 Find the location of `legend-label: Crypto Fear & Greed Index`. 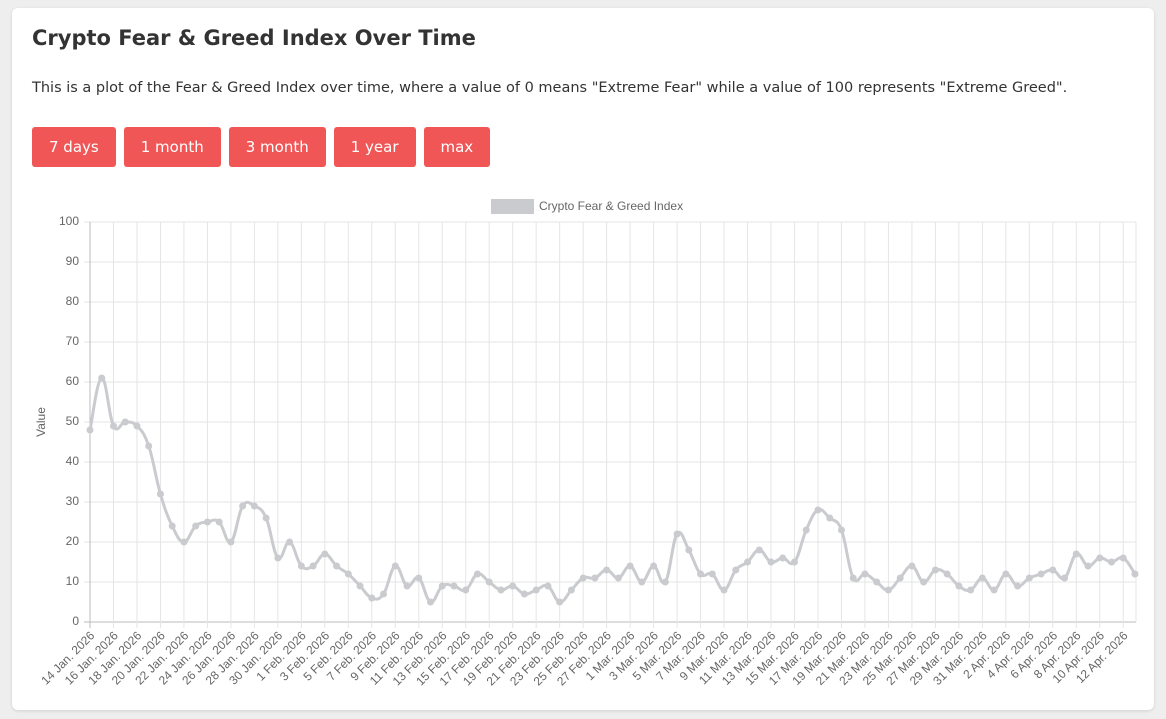

legend-label: Crypto Fear & Greed Index is located at coordinates (611, 206).